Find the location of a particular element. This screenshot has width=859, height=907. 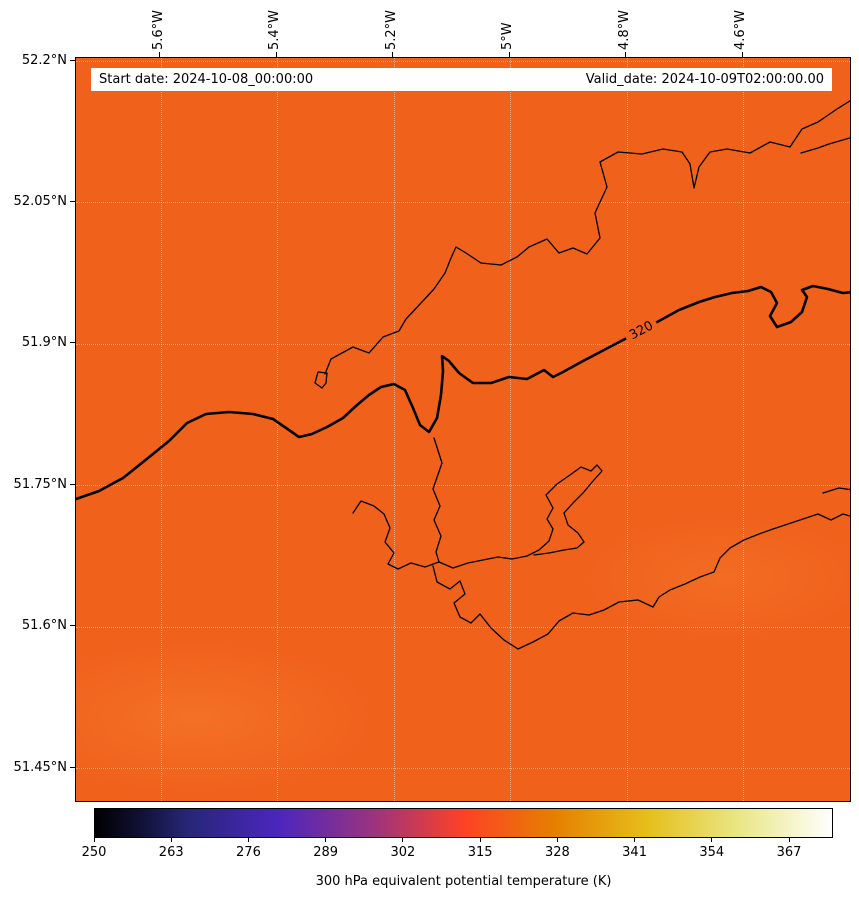

colorbar-tick-label: 367 is located at coordinates (789, 852).